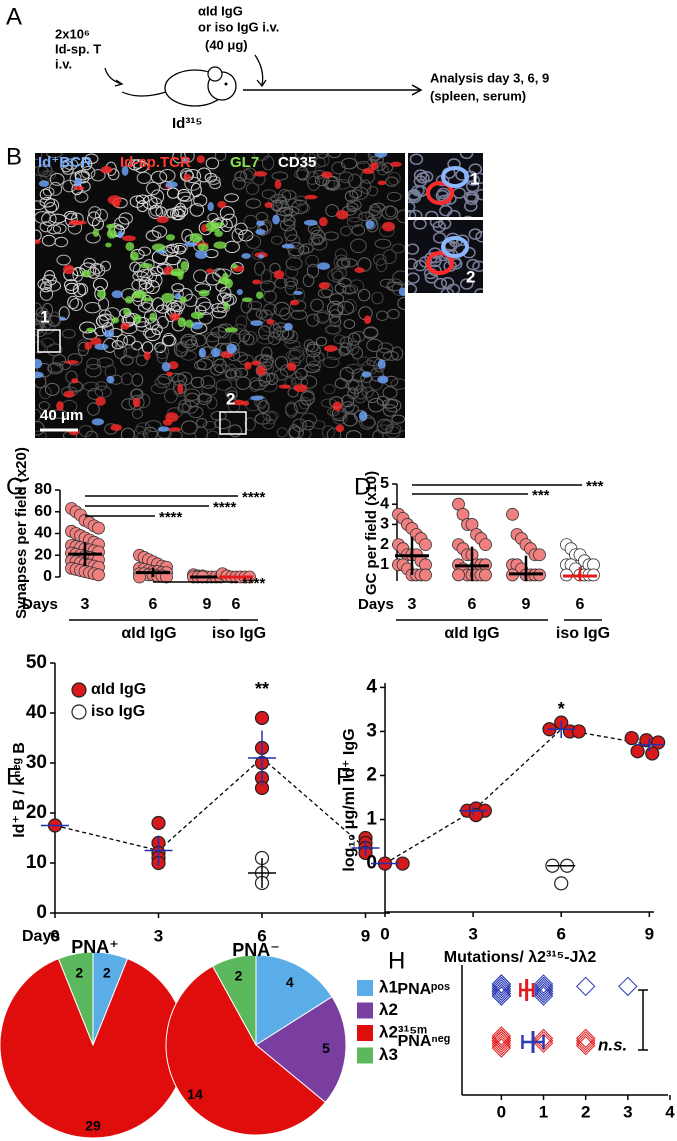 This screenshot has height=1141, width=677. What do you see at coordinates (256, 950) in the screenshot?
I see `pie-title: PNA⁻` at bounding box center [256, 950].